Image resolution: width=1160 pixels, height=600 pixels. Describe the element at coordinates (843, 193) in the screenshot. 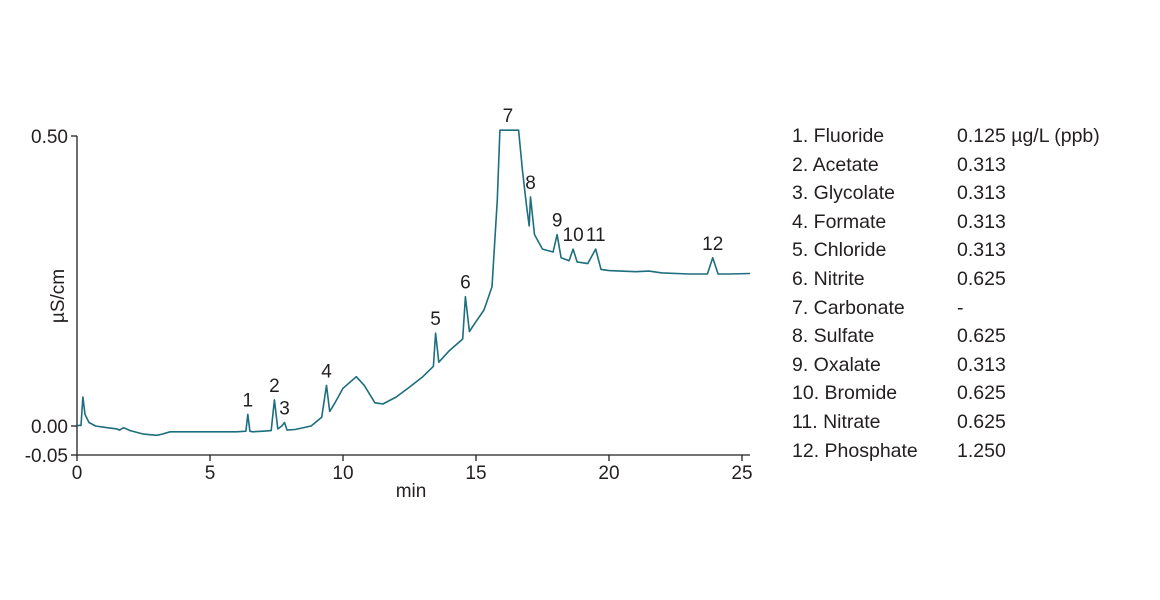

I see `analyte-name: 3. Glycolate` at that location.